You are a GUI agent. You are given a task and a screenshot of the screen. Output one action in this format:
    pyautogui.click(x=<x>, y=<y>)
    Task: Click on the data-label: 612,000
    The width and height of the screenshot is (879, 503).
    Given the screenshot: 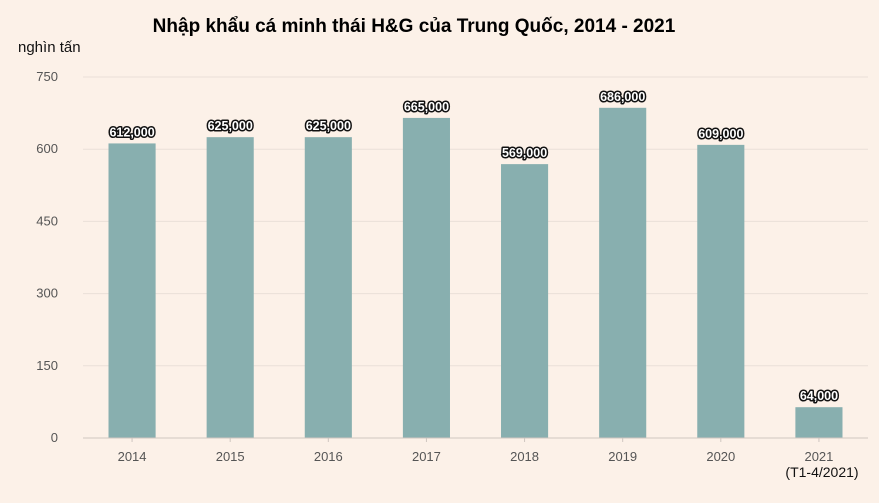 What is the action you would take?
    pyautogui.click(x=131, y=132)
    